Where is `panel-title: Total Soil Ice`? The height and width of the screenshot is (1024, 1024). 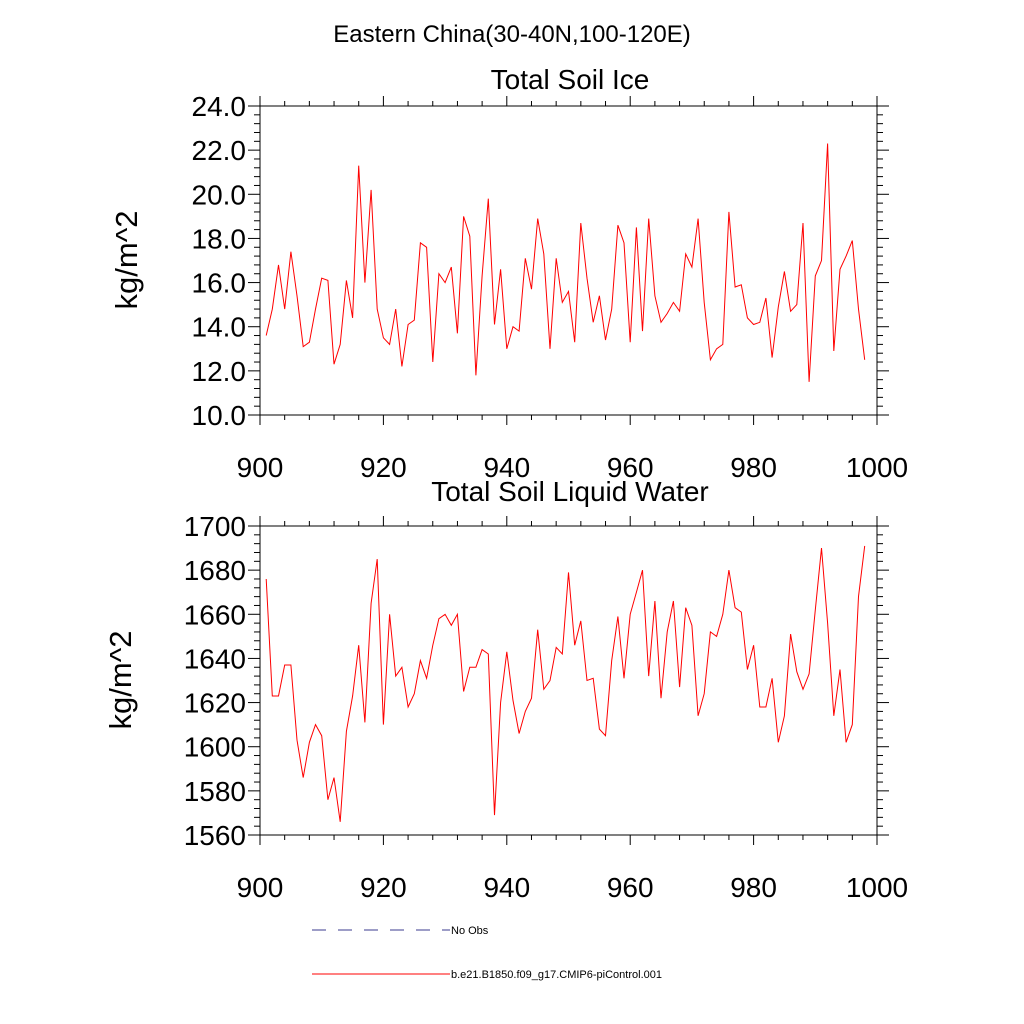 panel-title: Total Soil Ice is located at coordinates (570, 79).